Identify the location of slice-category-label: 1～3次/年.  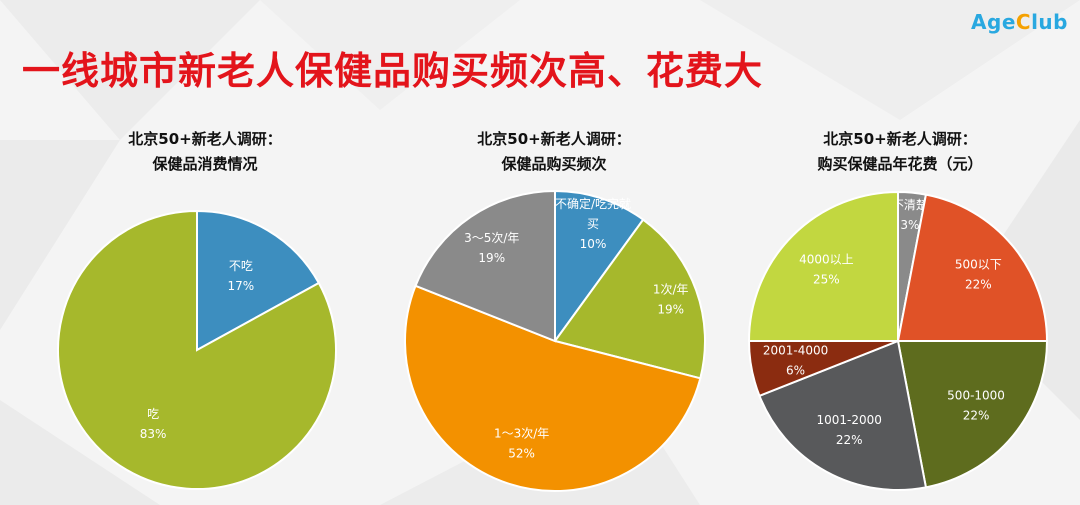
(521, 434).